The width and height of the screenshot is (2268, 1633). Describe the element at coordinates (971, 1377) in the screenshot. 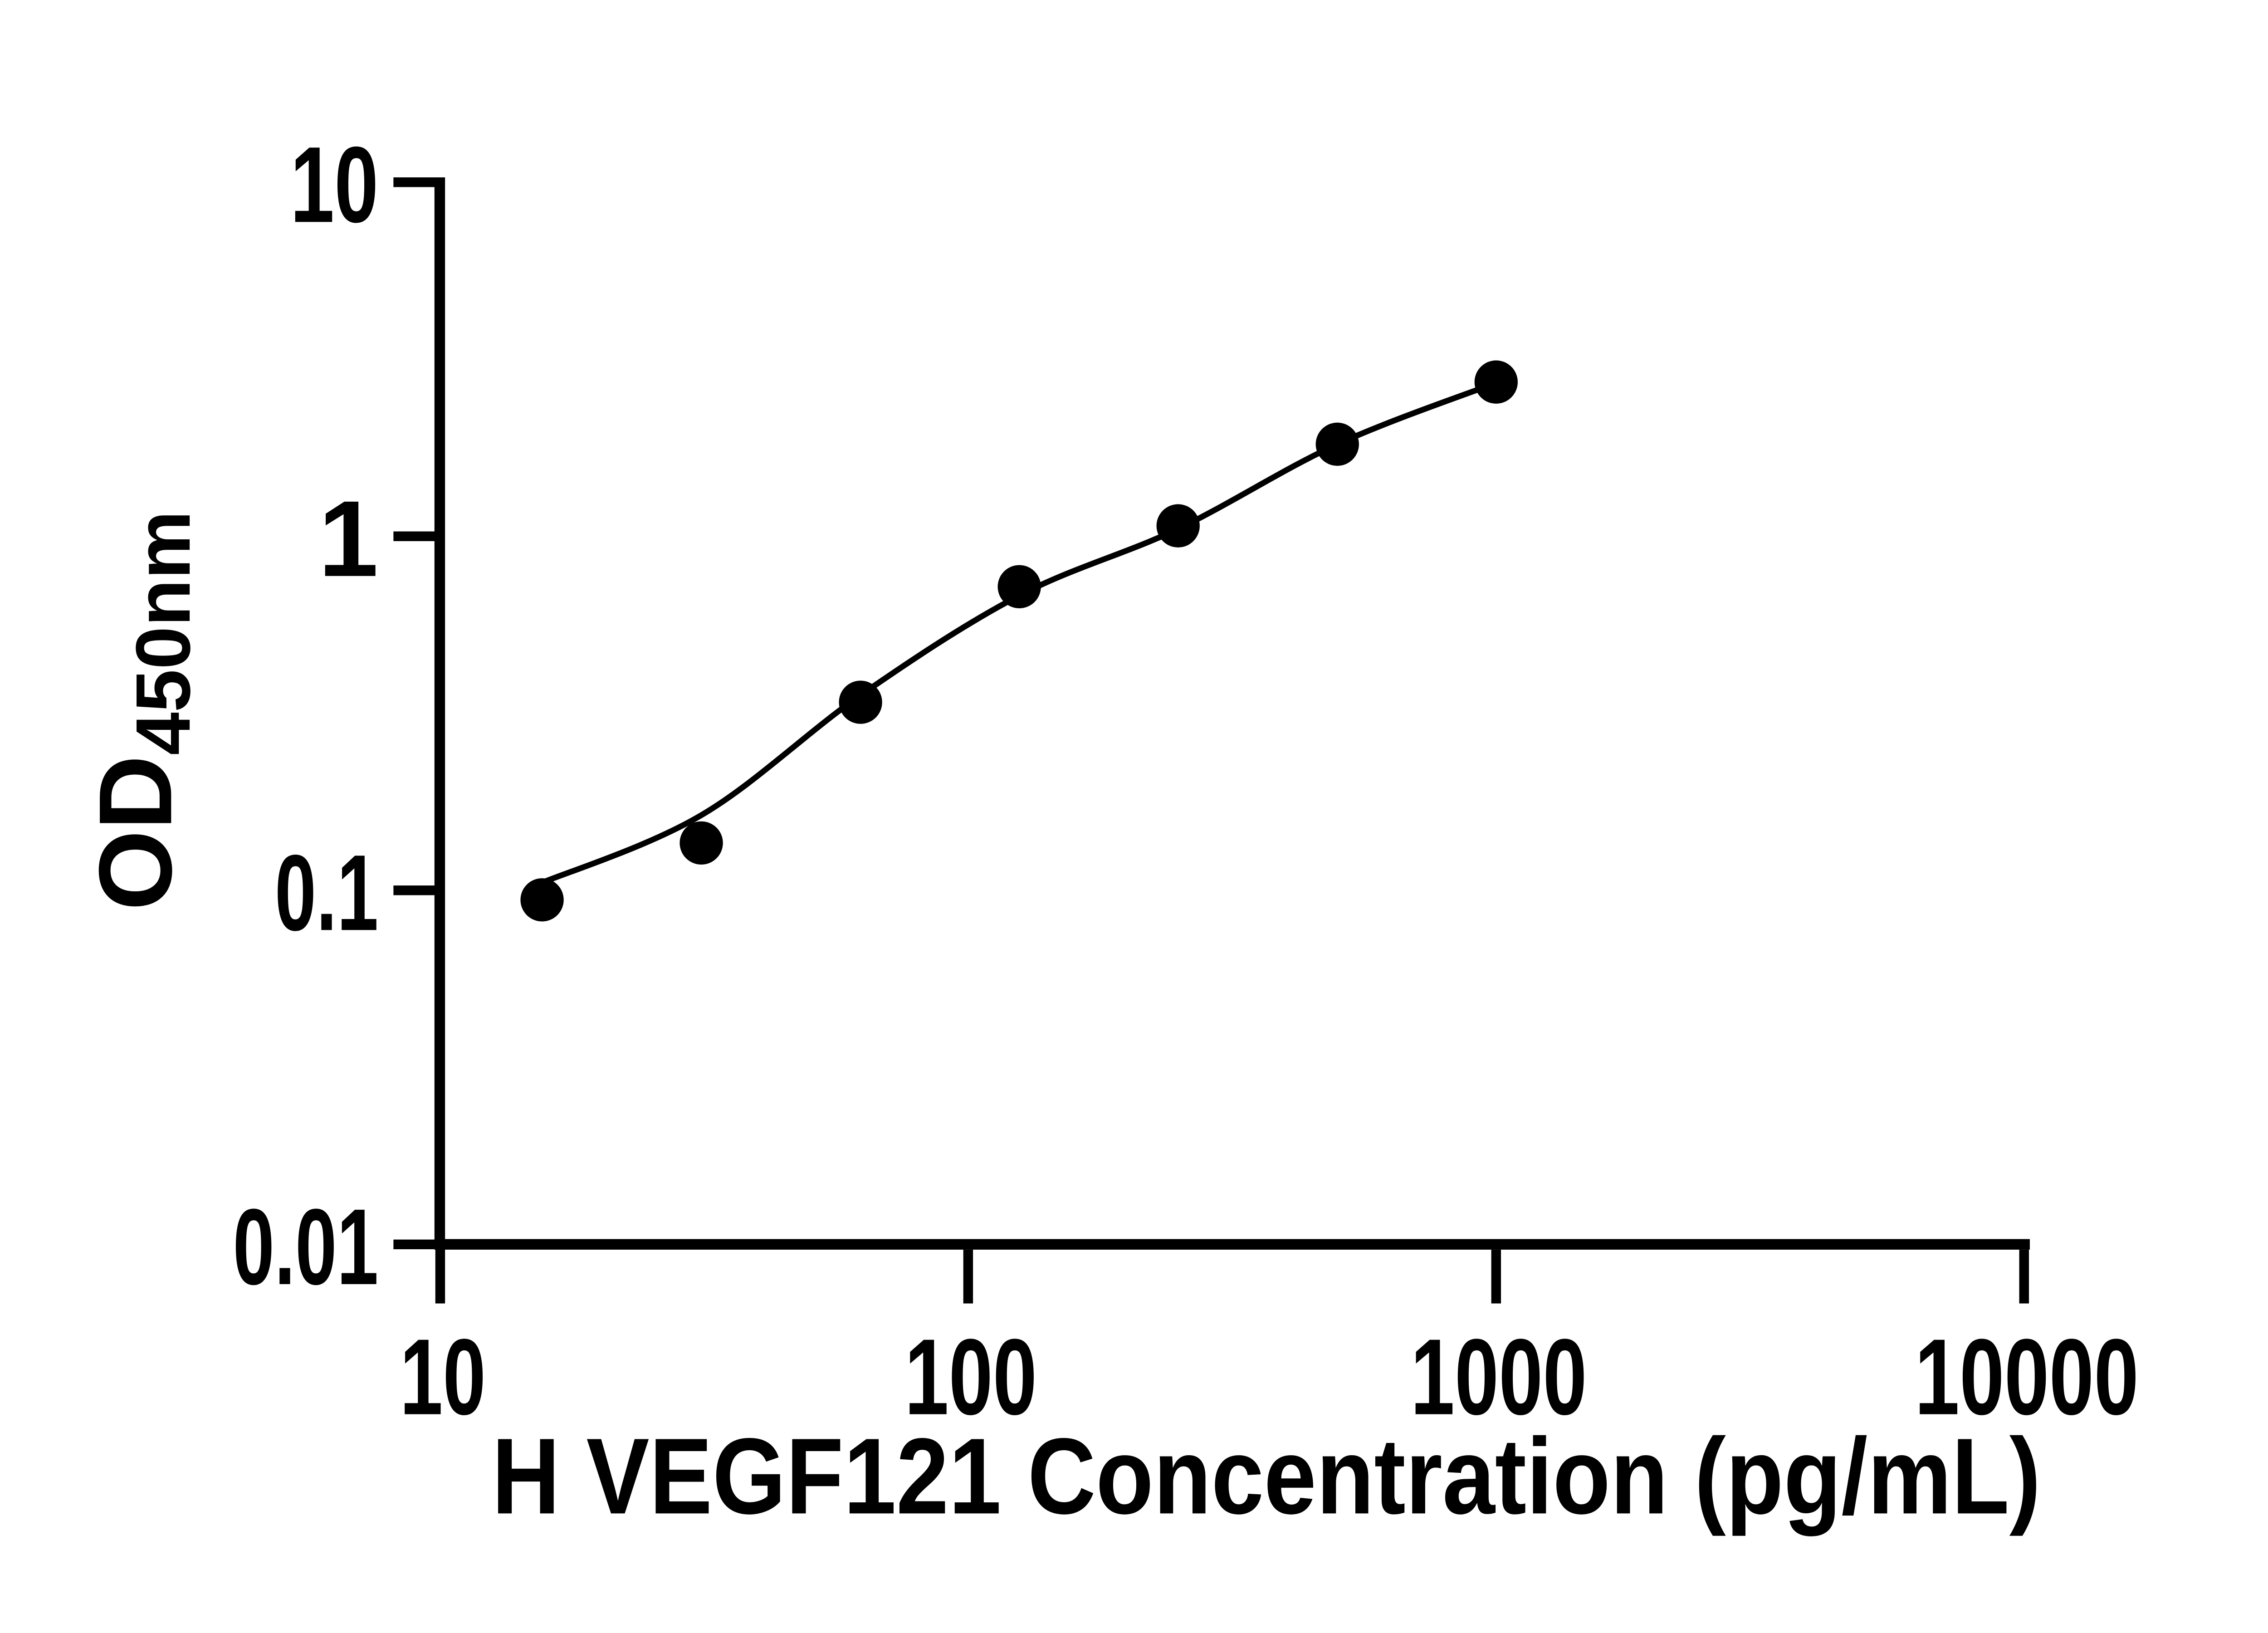

I see `x-tick-label: 100` at that location.